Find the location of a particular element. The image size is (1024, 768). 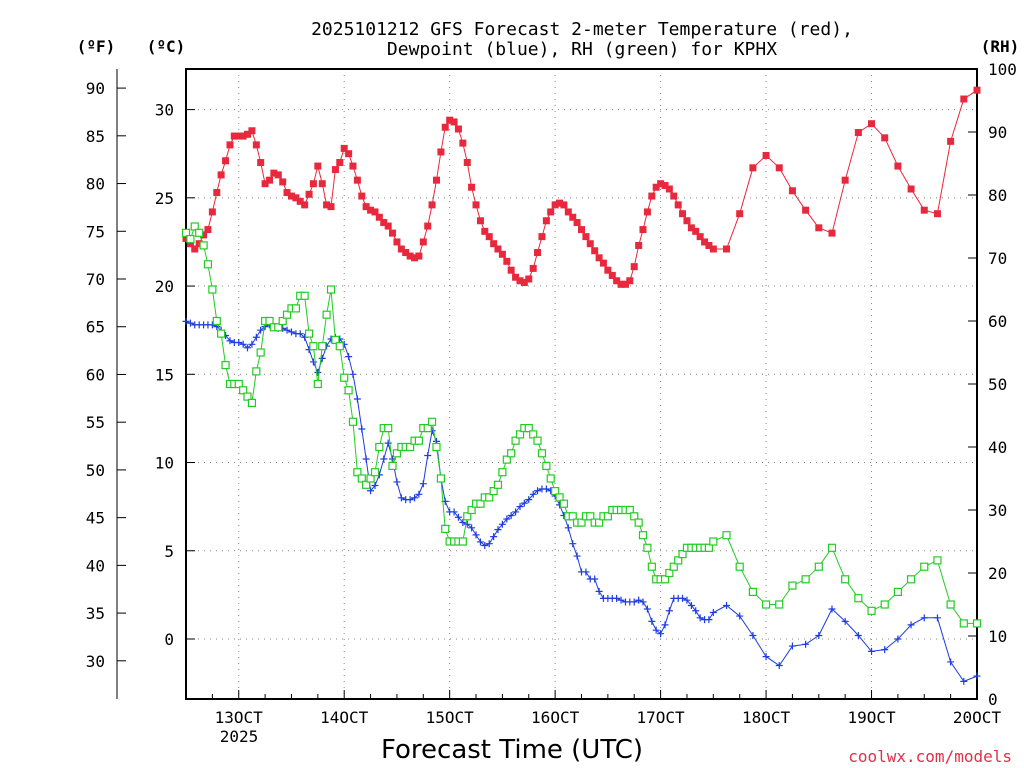

unit-rh-label: (RH) is located at coordinates (1000, 46).